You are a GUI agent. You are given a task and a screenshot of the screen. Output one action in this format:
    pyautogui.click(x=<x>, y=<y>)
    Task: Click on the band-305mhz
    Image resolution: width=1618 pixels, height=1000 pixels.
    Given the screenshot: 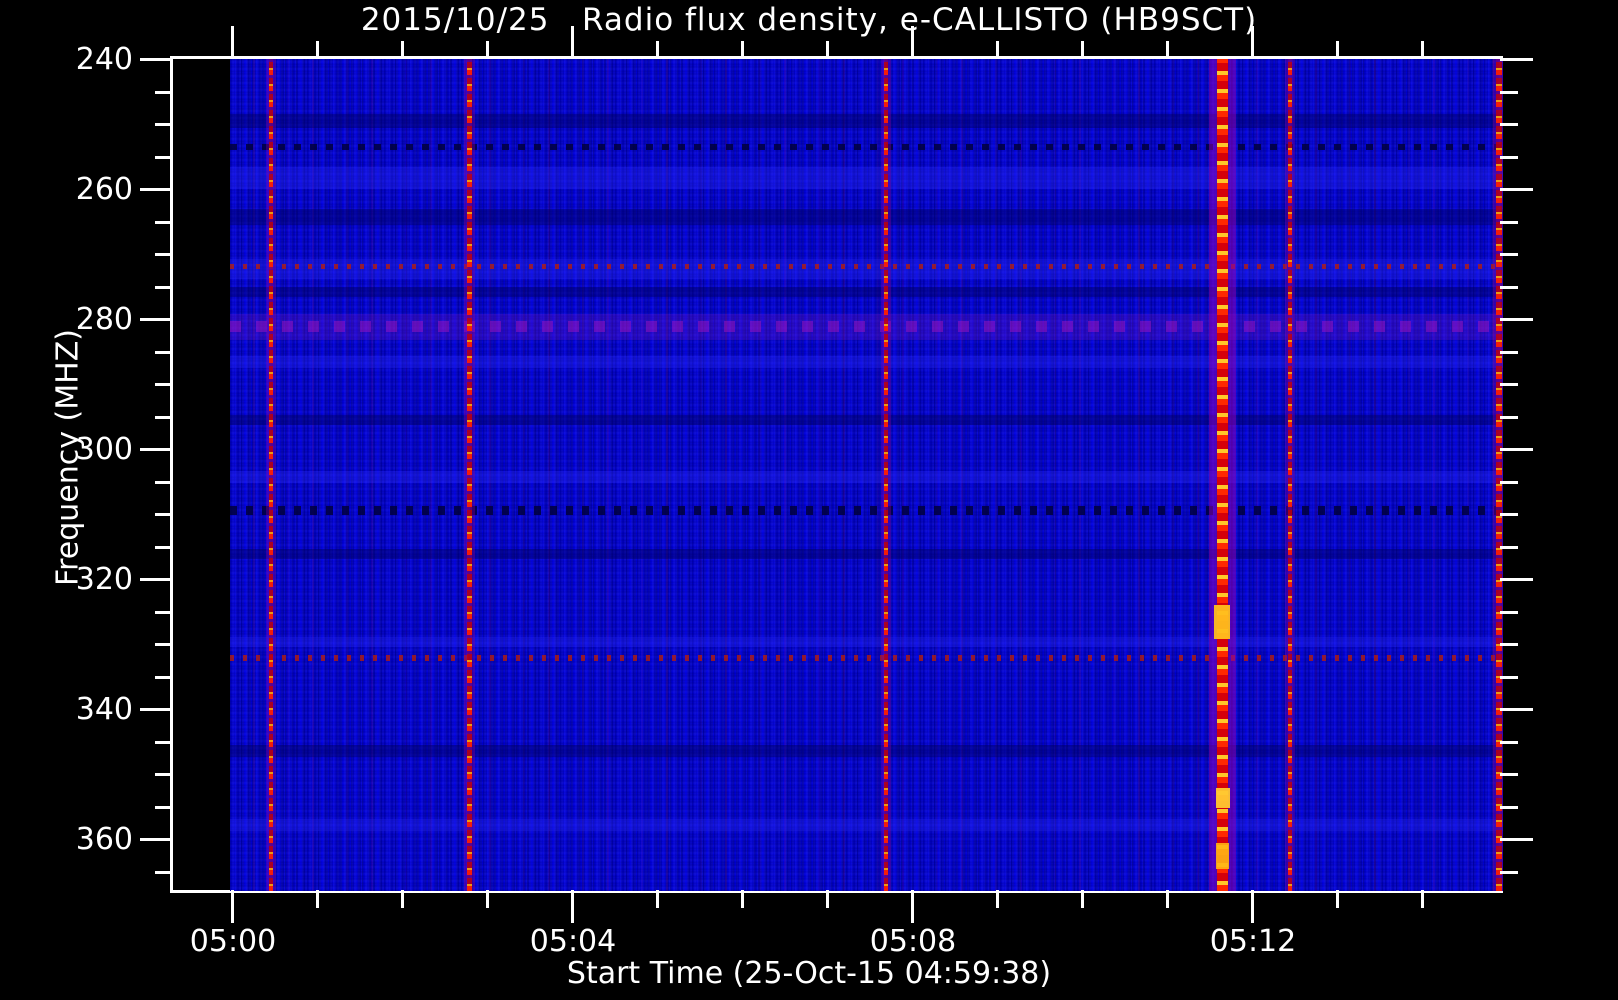 What is the action you would take?
    pyautogui.click(x=866, y=477)
    